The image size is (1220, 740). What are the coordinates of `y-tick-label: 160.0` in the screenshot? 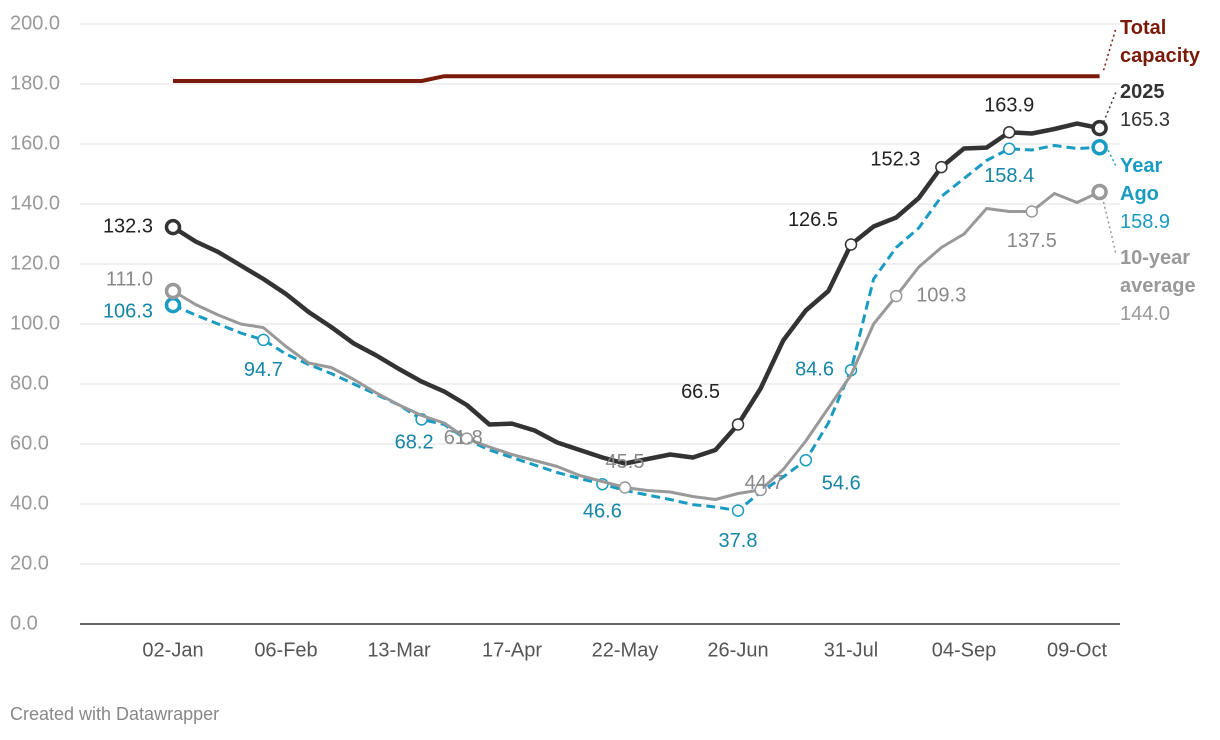 It's located at (35, 143).